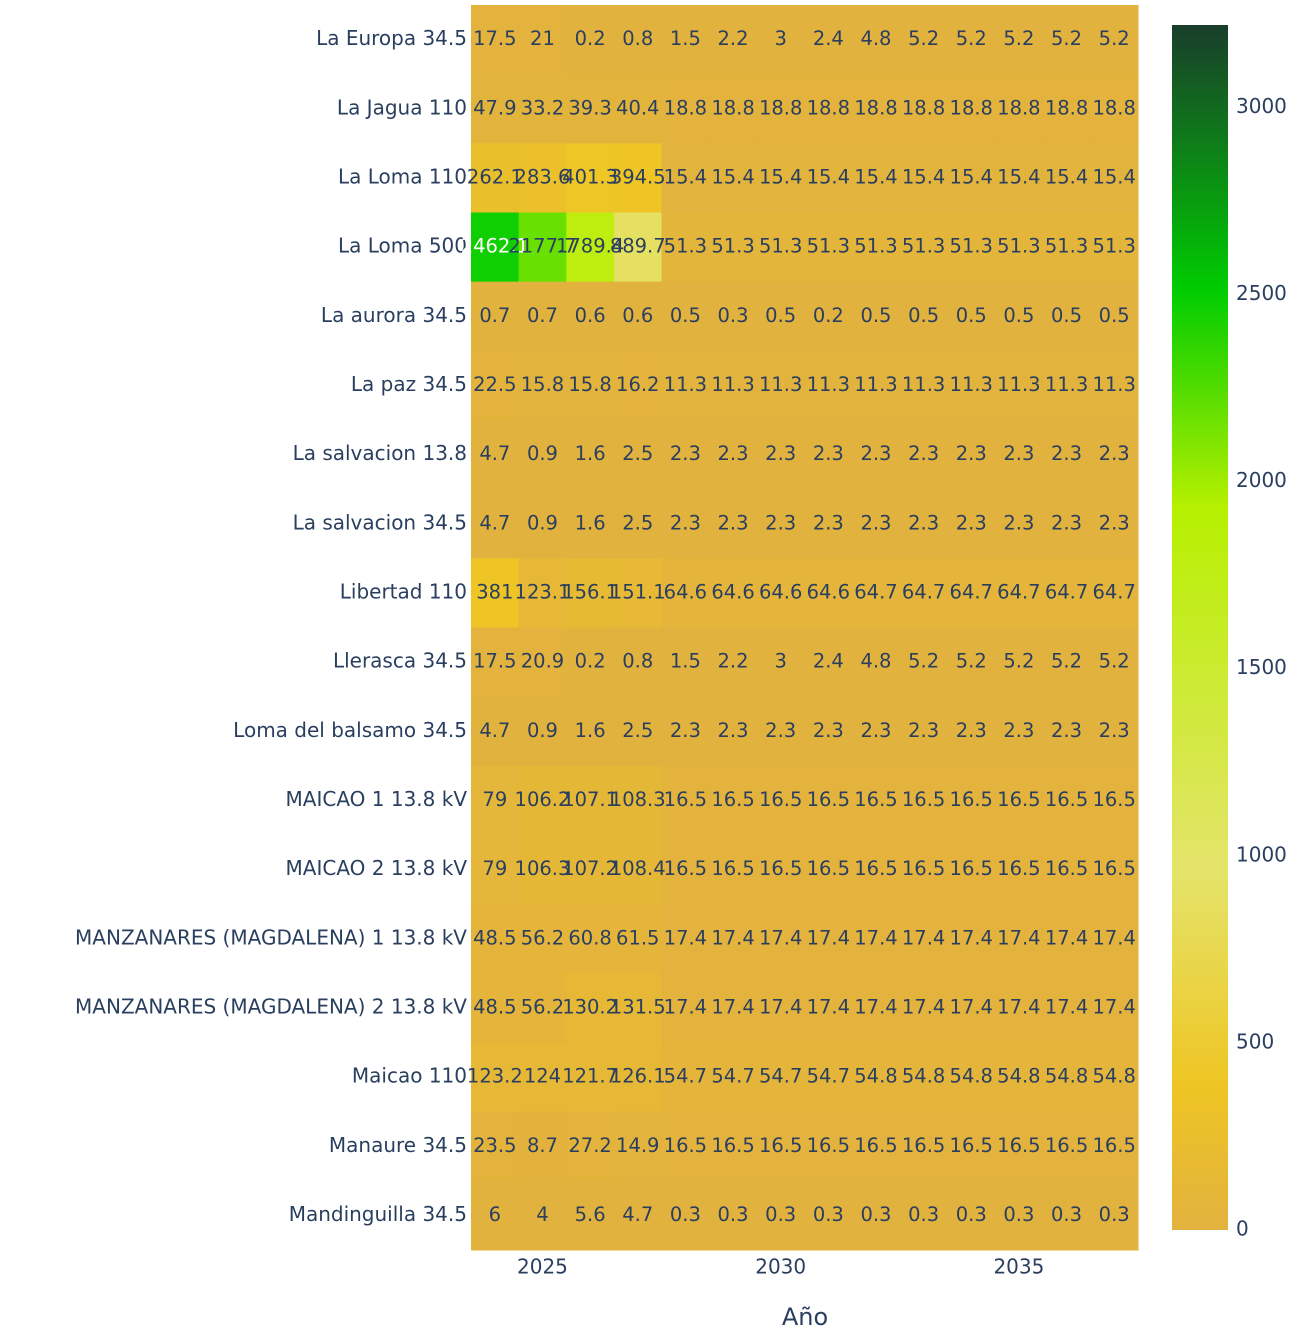  I want to click on cell-label: 40.4, so click(637, 107).